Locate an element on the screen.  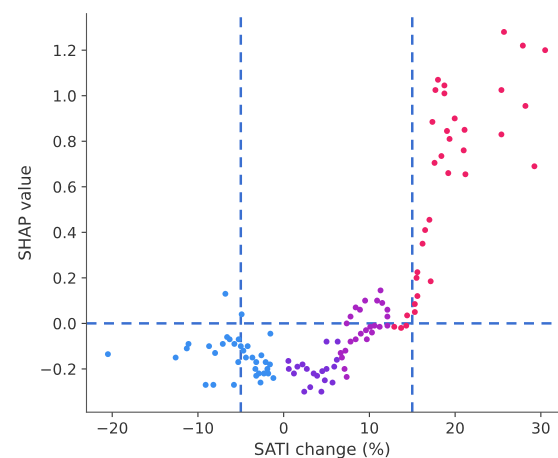
y-tick-label: 0.4 is located at coordinates (64, 232).